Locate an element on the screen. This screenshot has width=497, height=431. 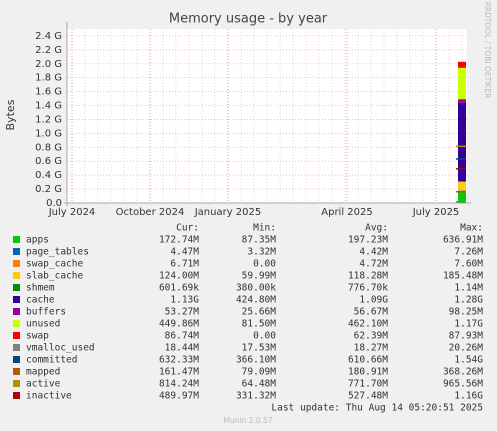
legend-min: 424.80M is located at coordinates (256, 300).